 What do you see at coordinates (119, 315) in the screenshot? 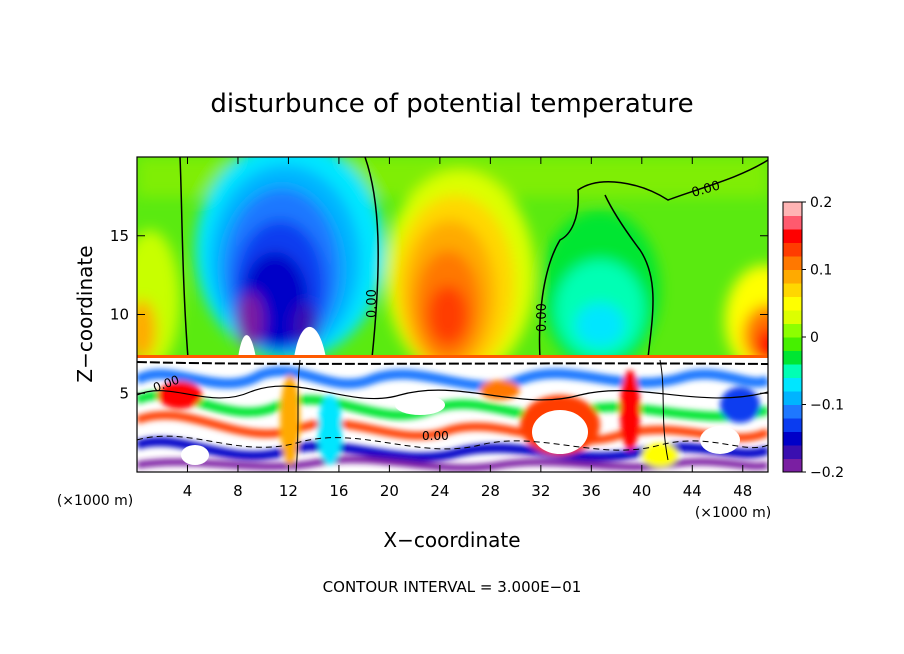
I see `y-tick-label: 10` at bounding box center [119, 315].